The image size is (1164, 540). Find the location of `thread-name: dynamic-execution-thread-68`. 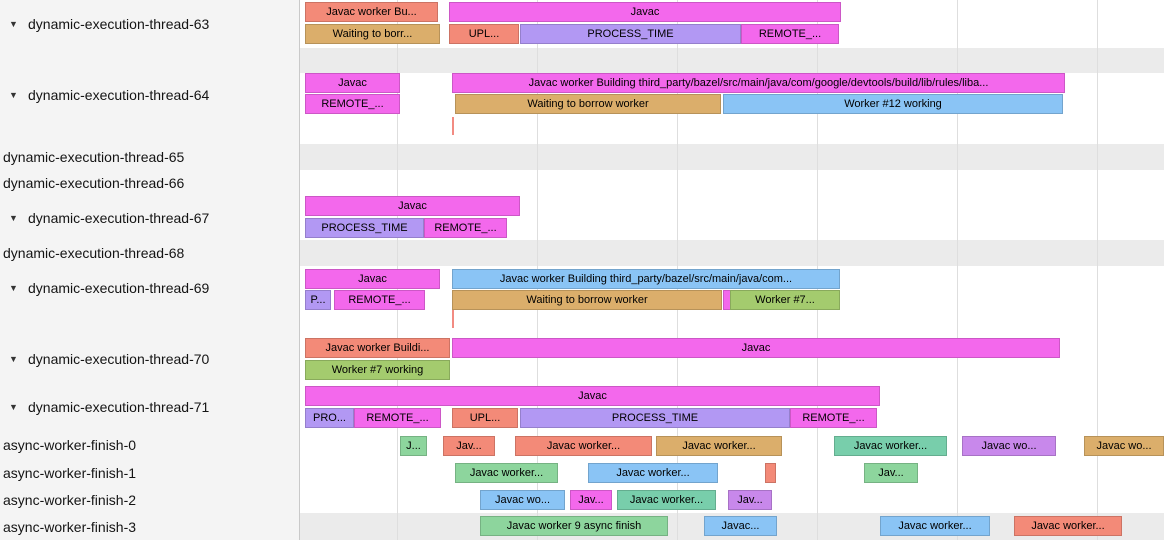

thread-name: dynamic-execution-thread-68 is located at coordinates (94, 253).